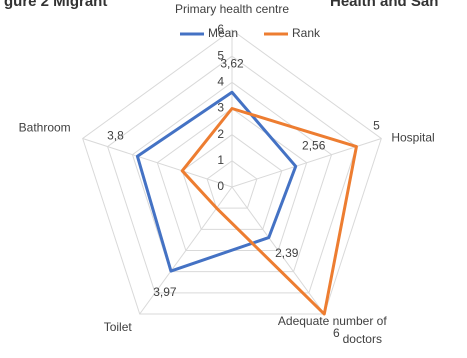 The width and height of the screenshot is (467, 358). What do you see at coordinates (220, 160) in the screenshot?
I see `r-tick-label: 1` at bounding box center [220, 160].